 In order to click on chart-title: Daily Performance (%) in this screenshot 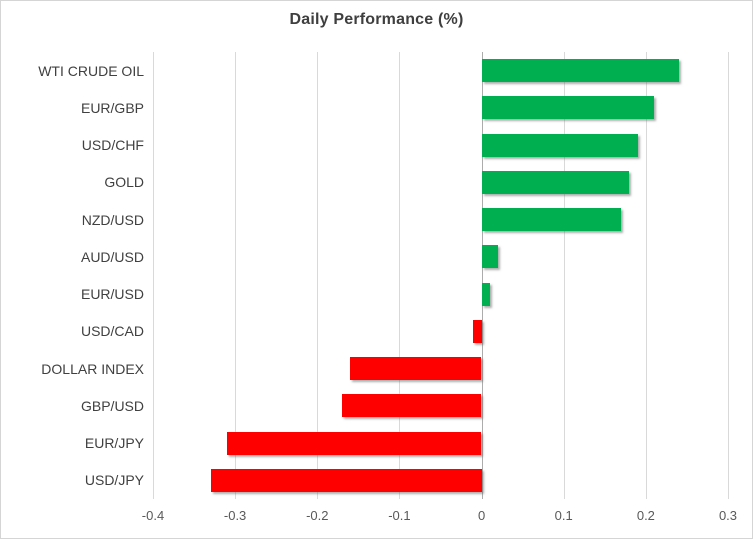, I will do `click(376, 19)`.